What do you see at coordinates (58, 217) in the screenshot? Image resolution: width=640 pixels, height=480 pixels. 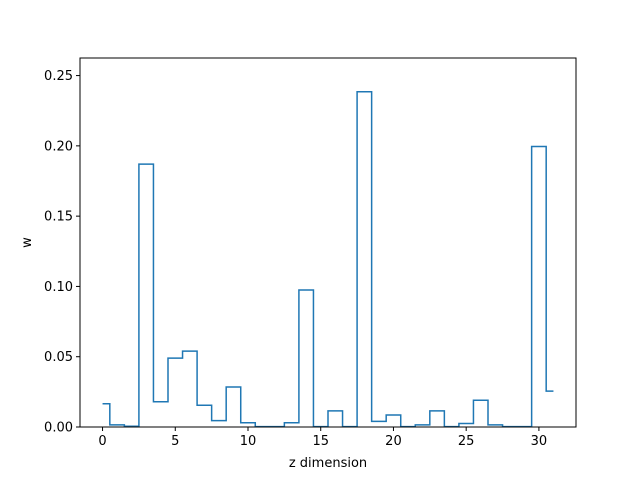 I see `y-tick-label-3: 0.15` at bounding box center [58, 217].